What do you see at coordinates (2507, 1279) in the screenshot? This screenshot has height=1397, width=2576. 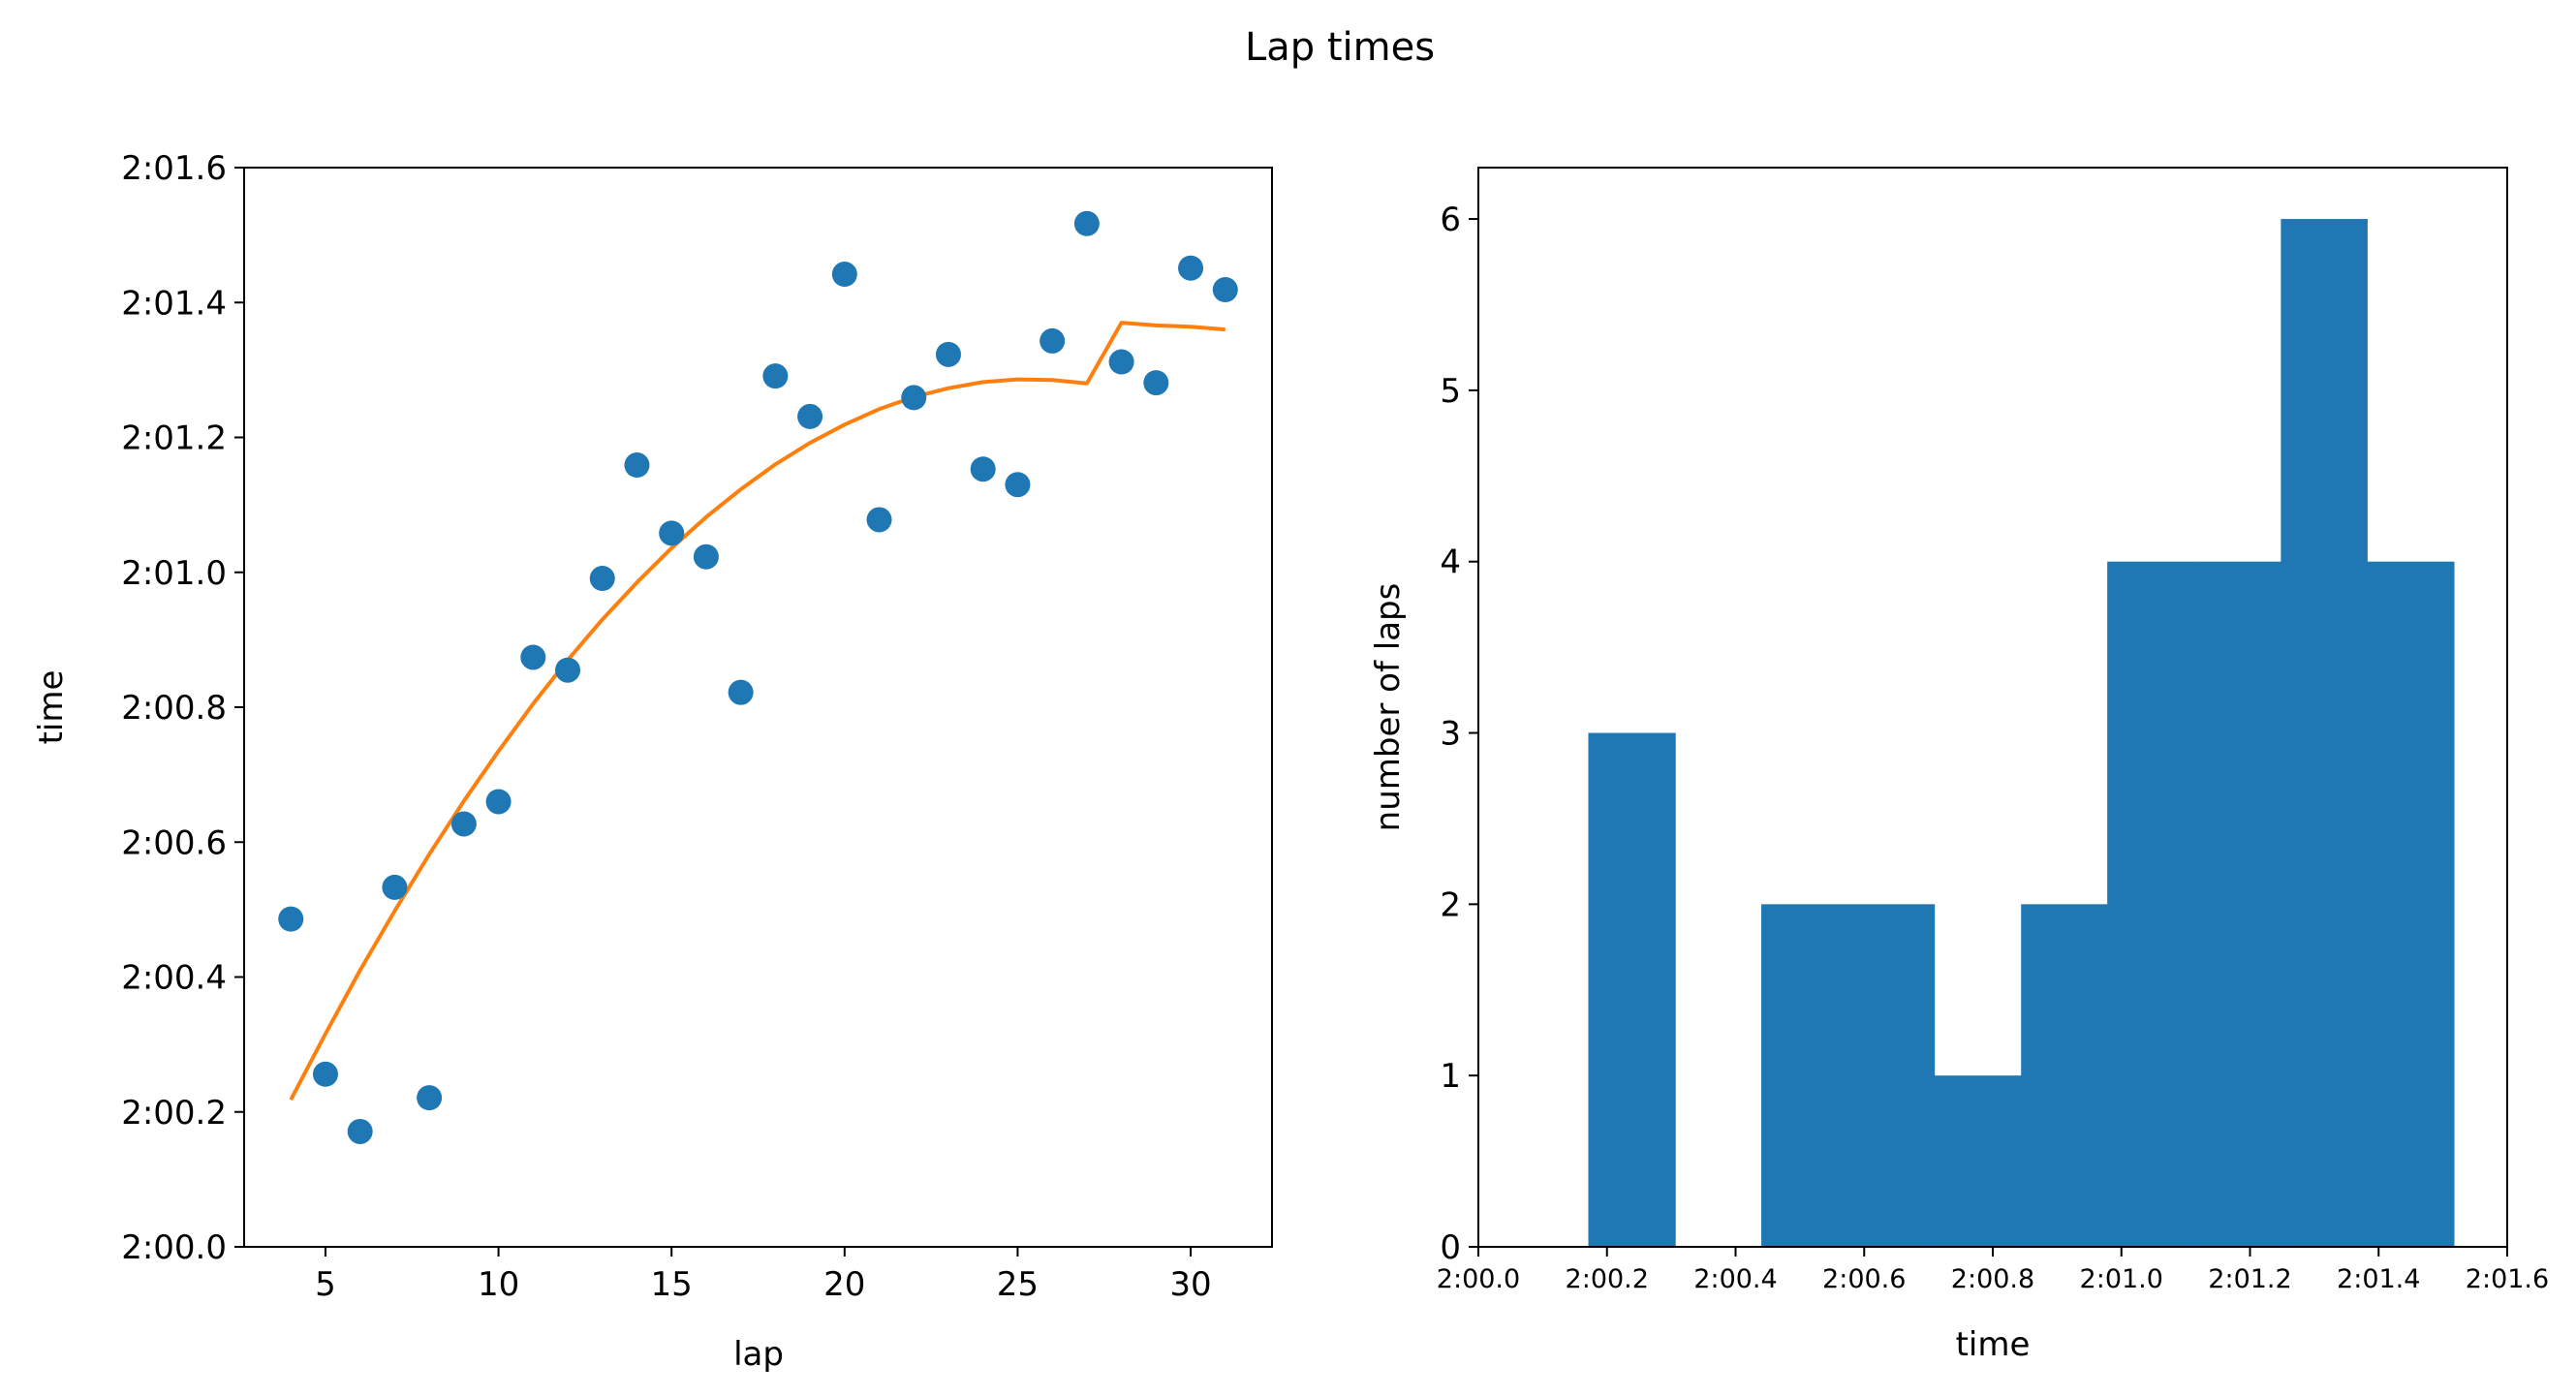 I see `x-tick-label: 2:01.6` at bounding box center [2507, 1279].